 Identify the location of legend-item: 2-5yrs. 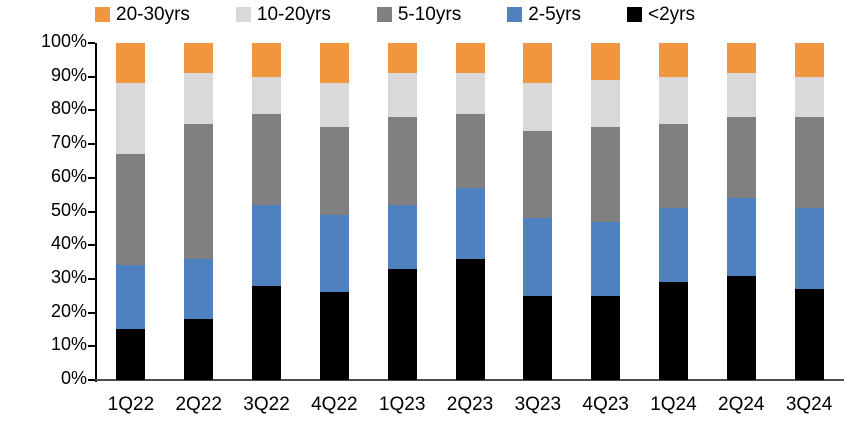
(544, 14).